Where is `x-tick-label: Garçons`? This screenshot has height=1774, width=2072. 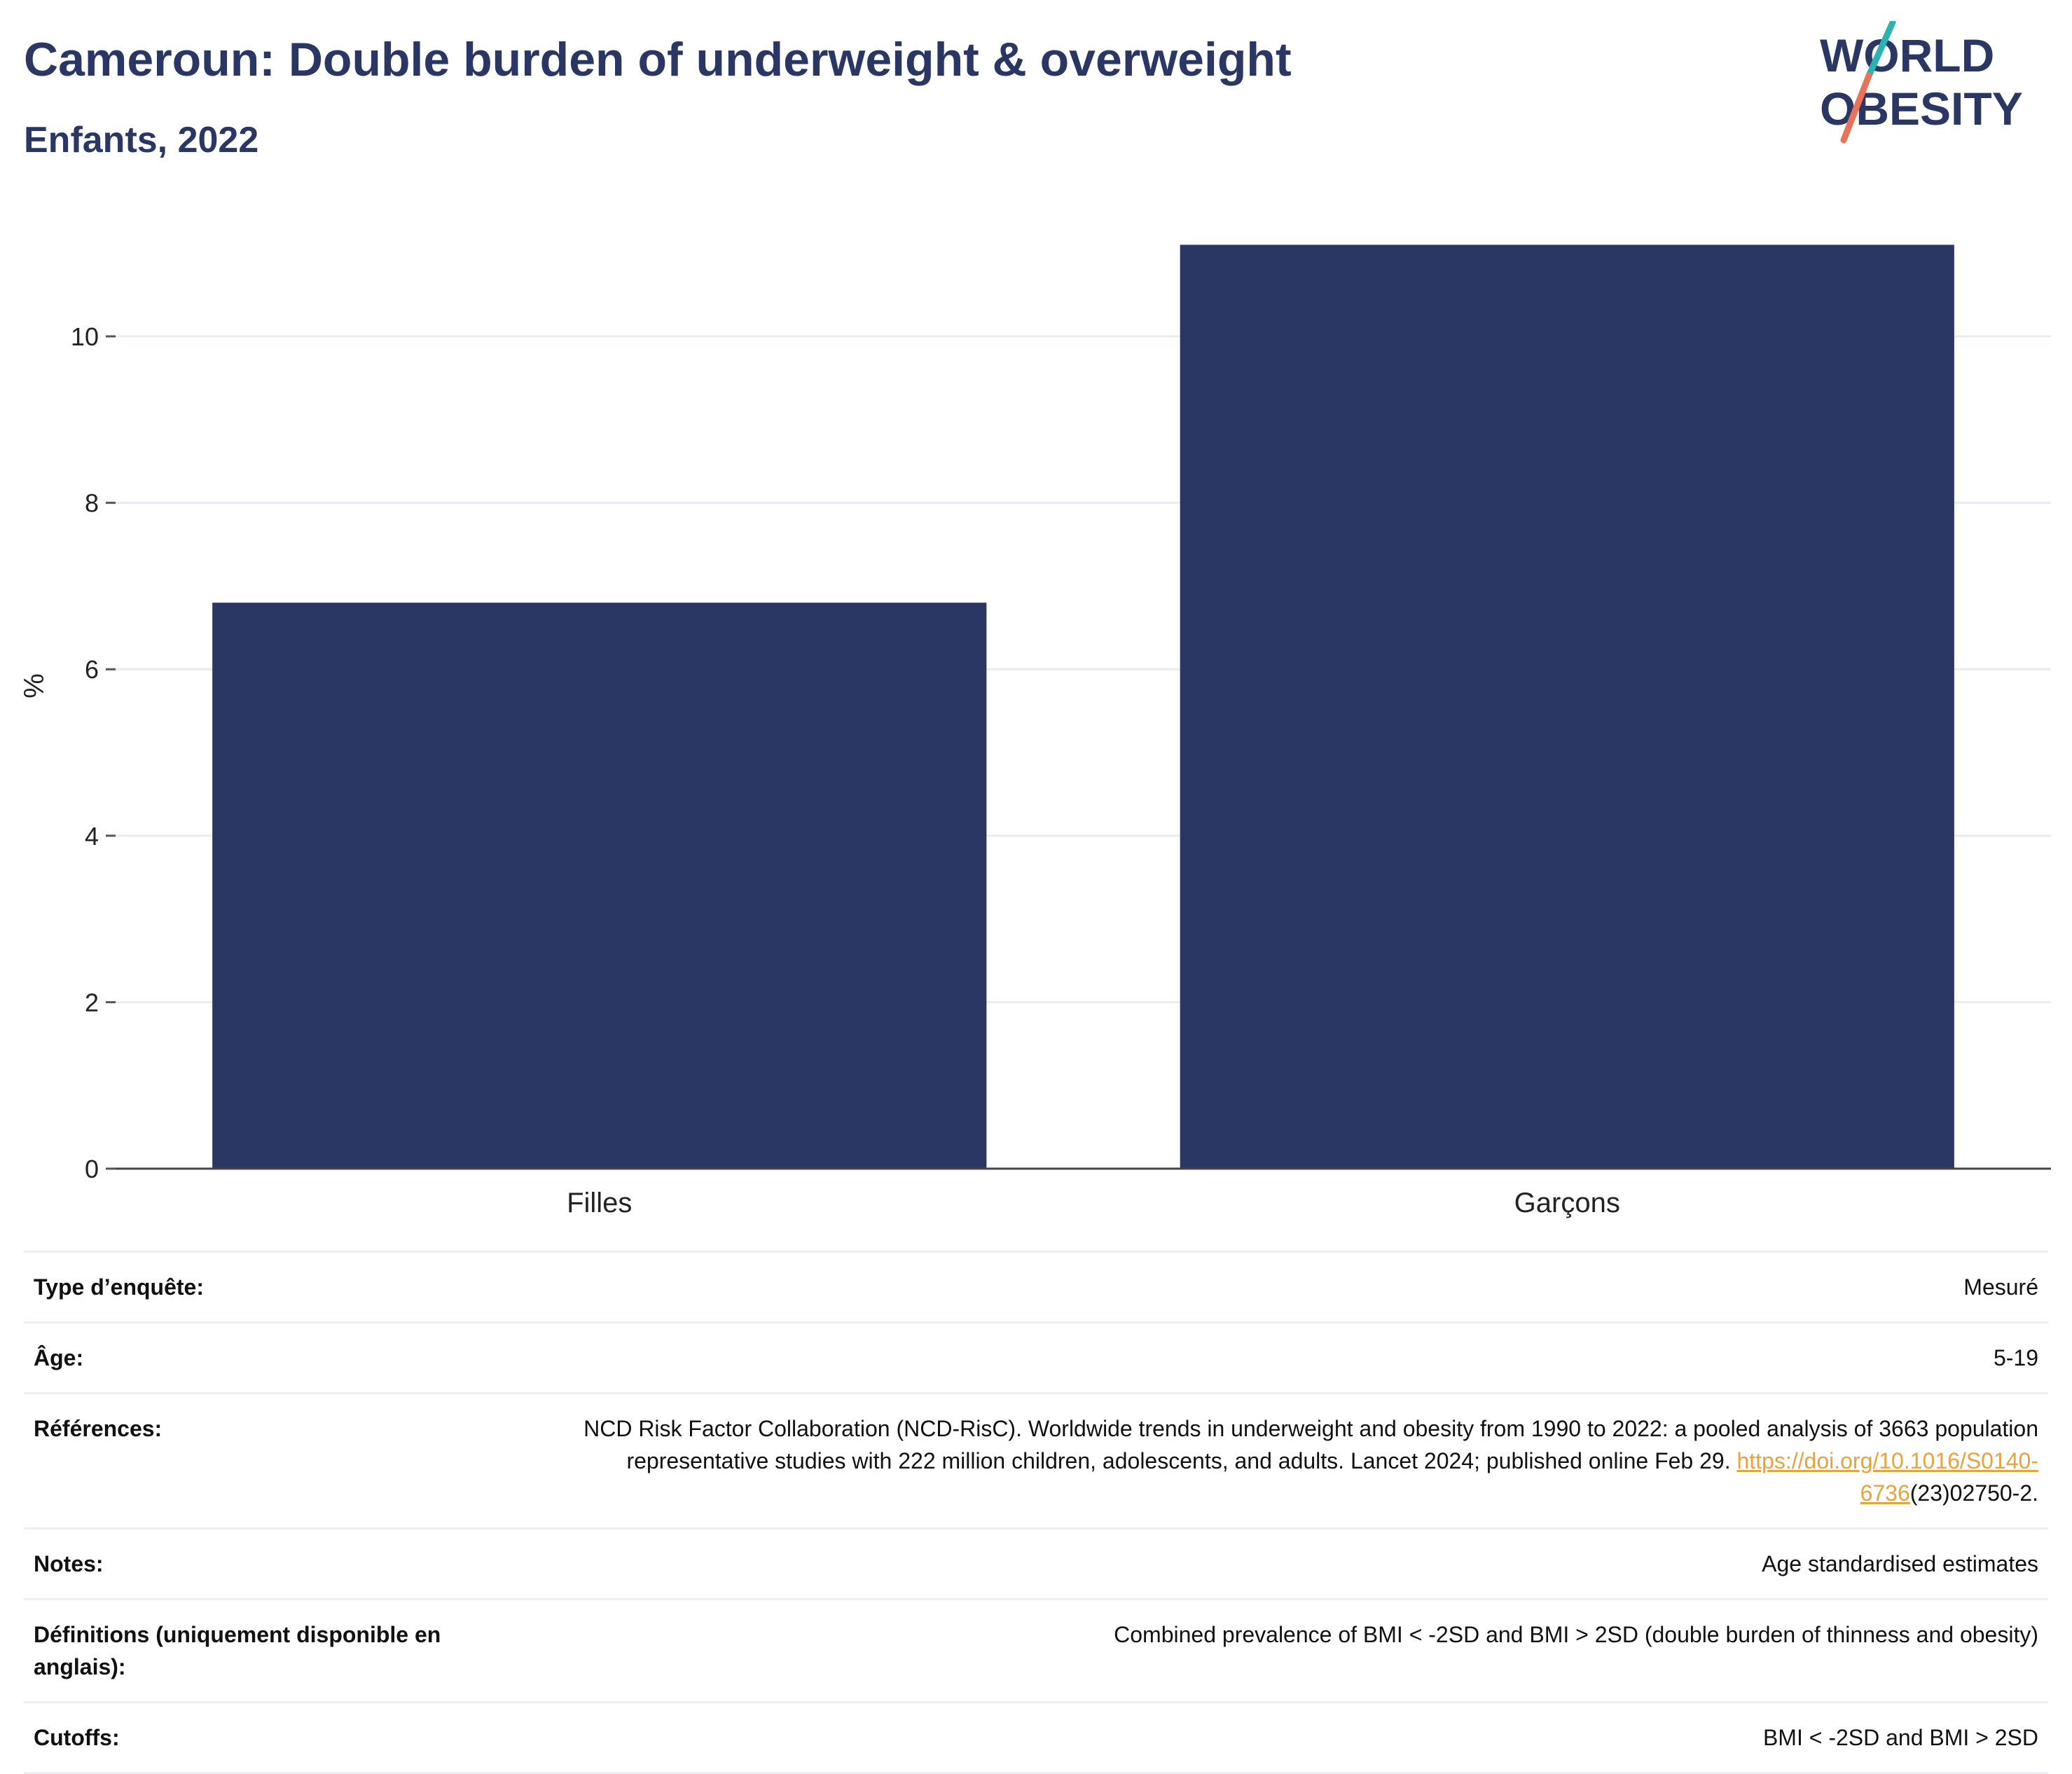 x-tick-label: Garçons is located at coordinates (1567, 1203).